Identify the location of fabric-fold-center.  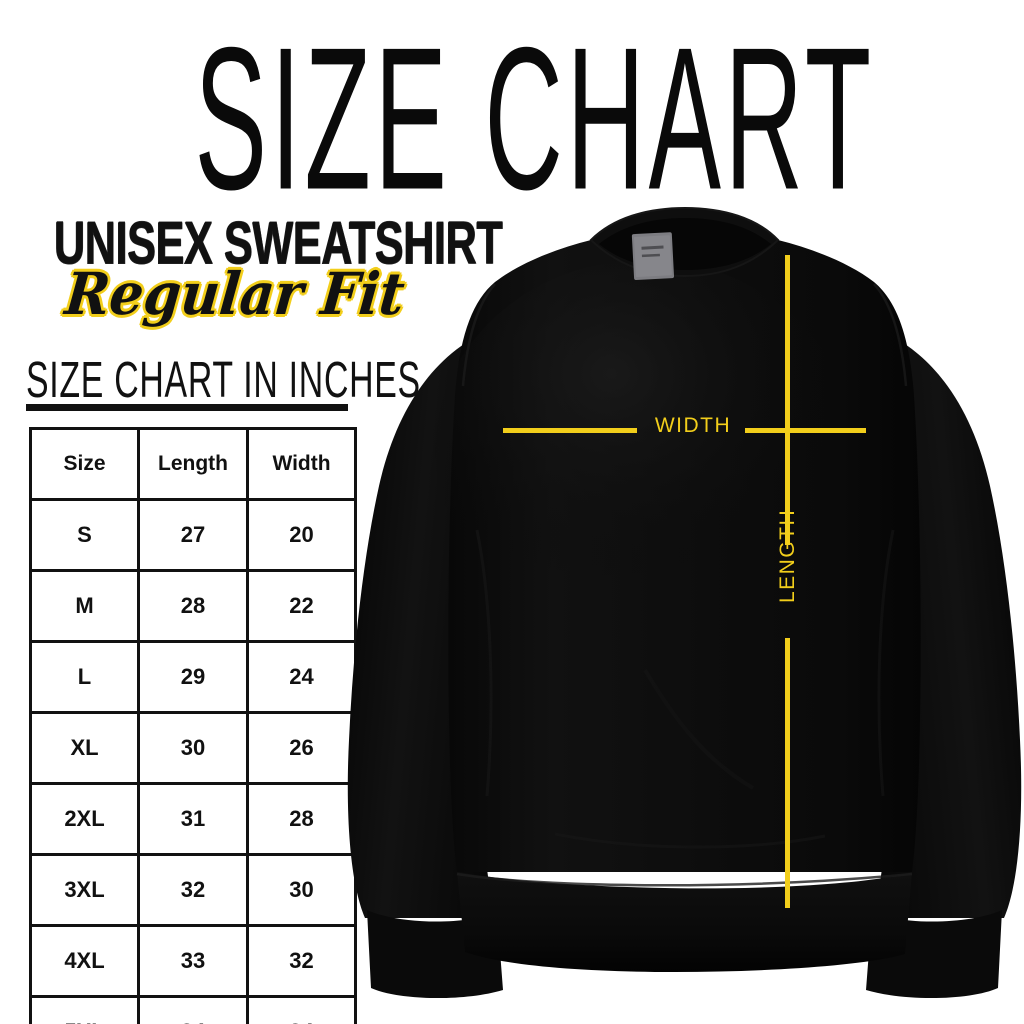
(699, 729).